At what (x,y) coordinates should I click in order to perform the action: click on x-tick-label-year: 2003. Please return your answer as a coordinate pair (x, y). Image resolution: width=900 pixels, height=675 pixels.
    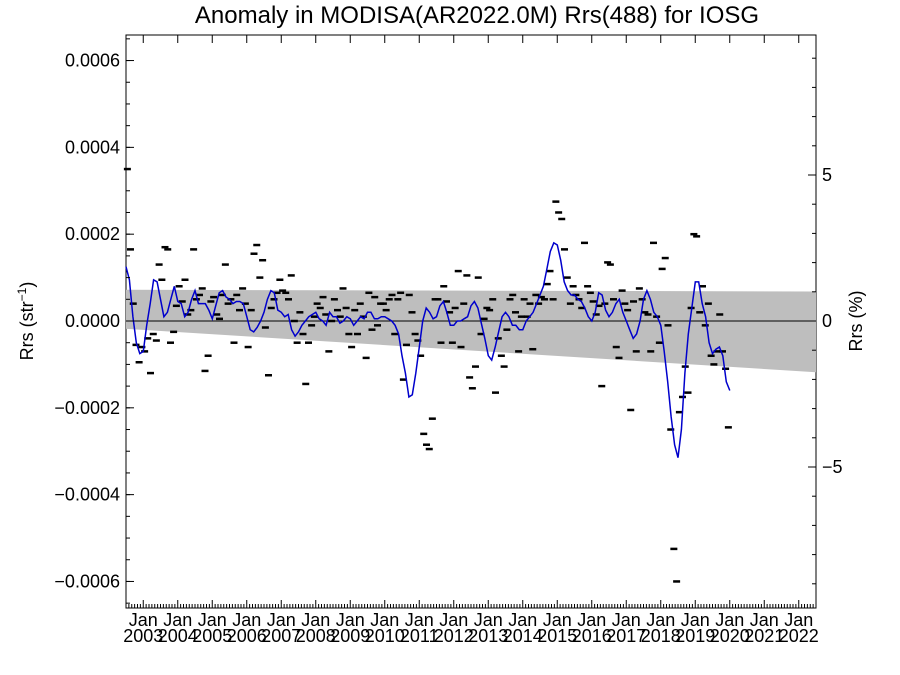
    Looking at the image, I should click on (143, 636).